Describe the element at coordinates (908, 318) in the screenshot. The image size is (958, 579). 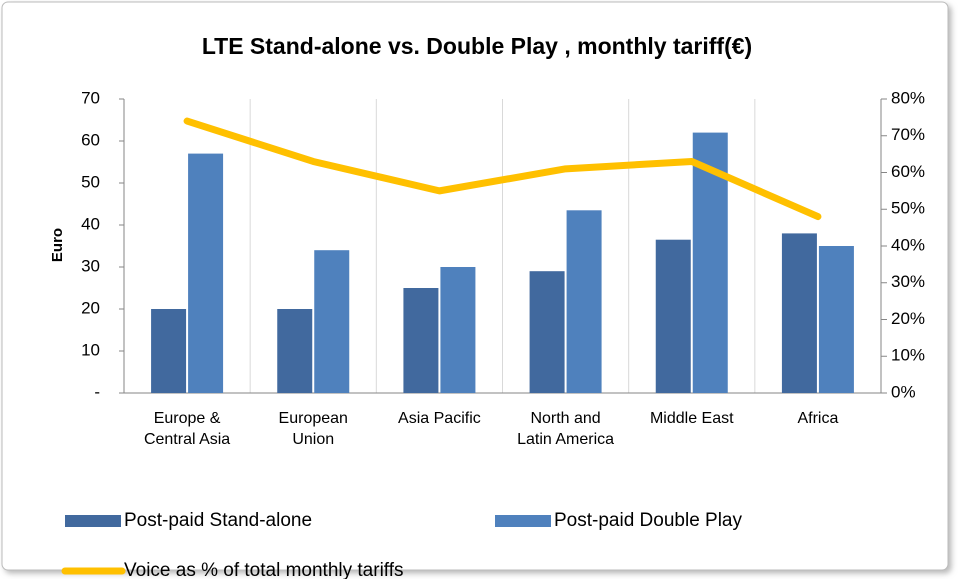
I see `y2-tick-label: 20%` at that location.